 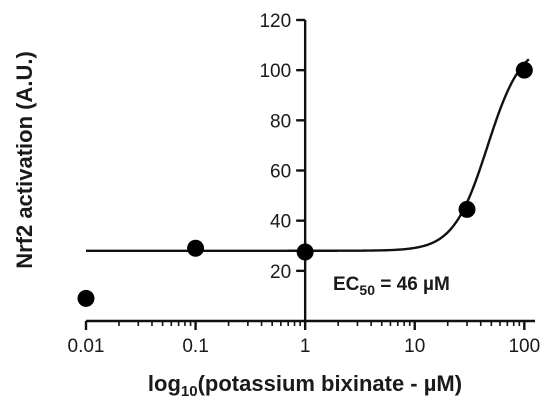 I want to click on x-tick-label: 100, so click(x=524, y=346).